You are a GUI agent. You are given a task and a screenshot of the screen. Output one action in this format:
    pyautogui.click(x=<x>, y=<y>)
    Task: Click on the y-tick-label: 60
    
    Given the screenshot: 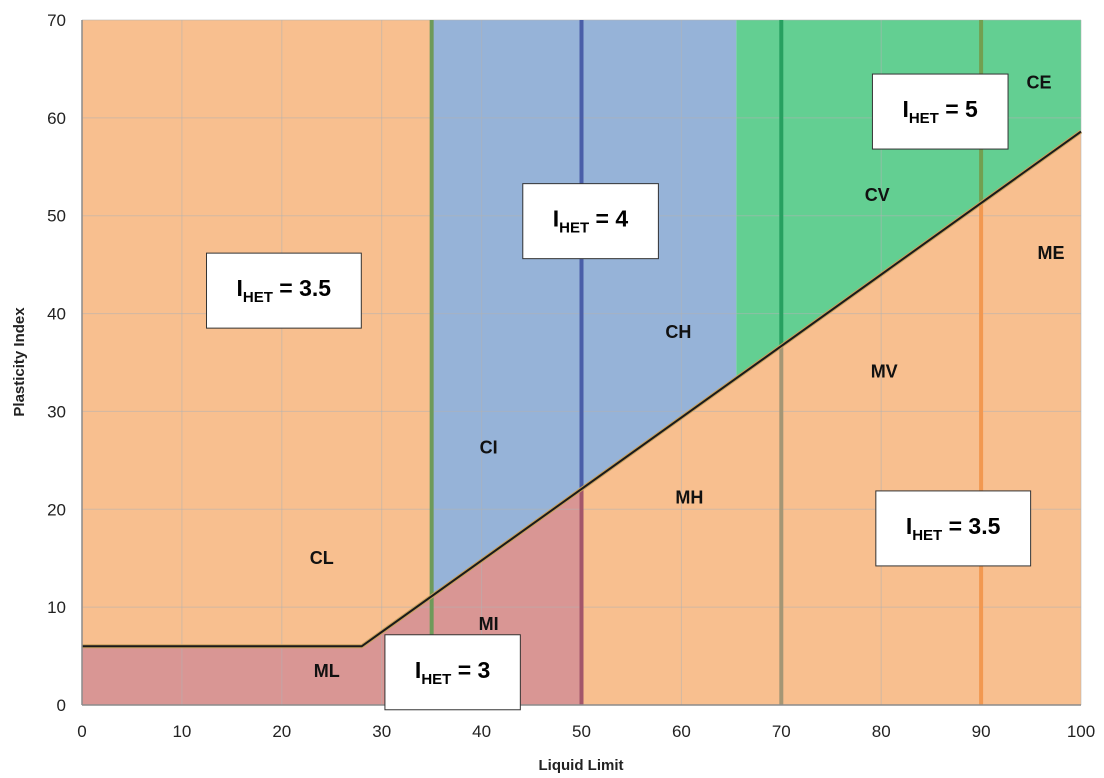 What is the action you would take?
    pyautogui.click(x=56, y=118)
    